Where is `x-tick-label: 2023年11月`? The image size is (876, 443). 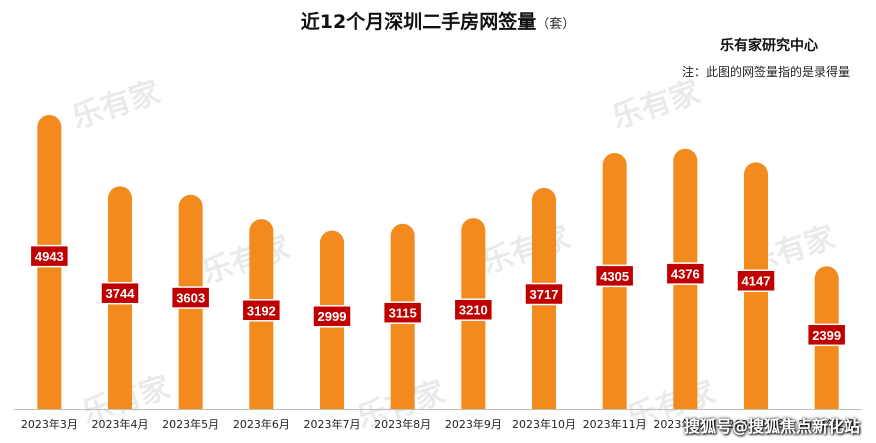 x-tick-label: 2023年11月 is located at coordinates (615, 424).